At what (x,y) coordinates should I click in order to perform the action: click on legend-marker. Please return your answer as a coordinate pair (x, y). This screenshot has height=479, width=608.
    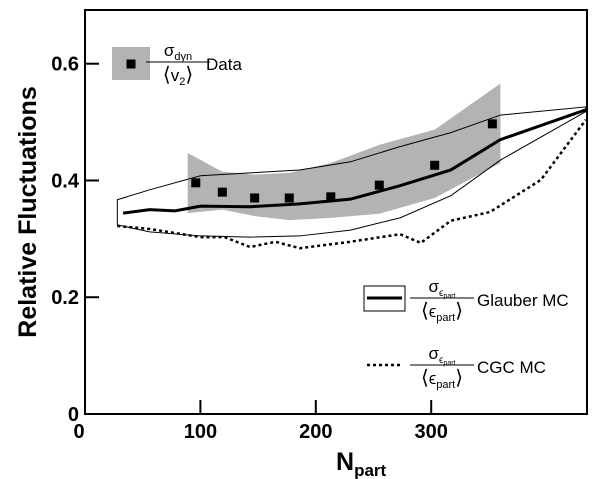
    Looking at the image, I should click on (131, 64).